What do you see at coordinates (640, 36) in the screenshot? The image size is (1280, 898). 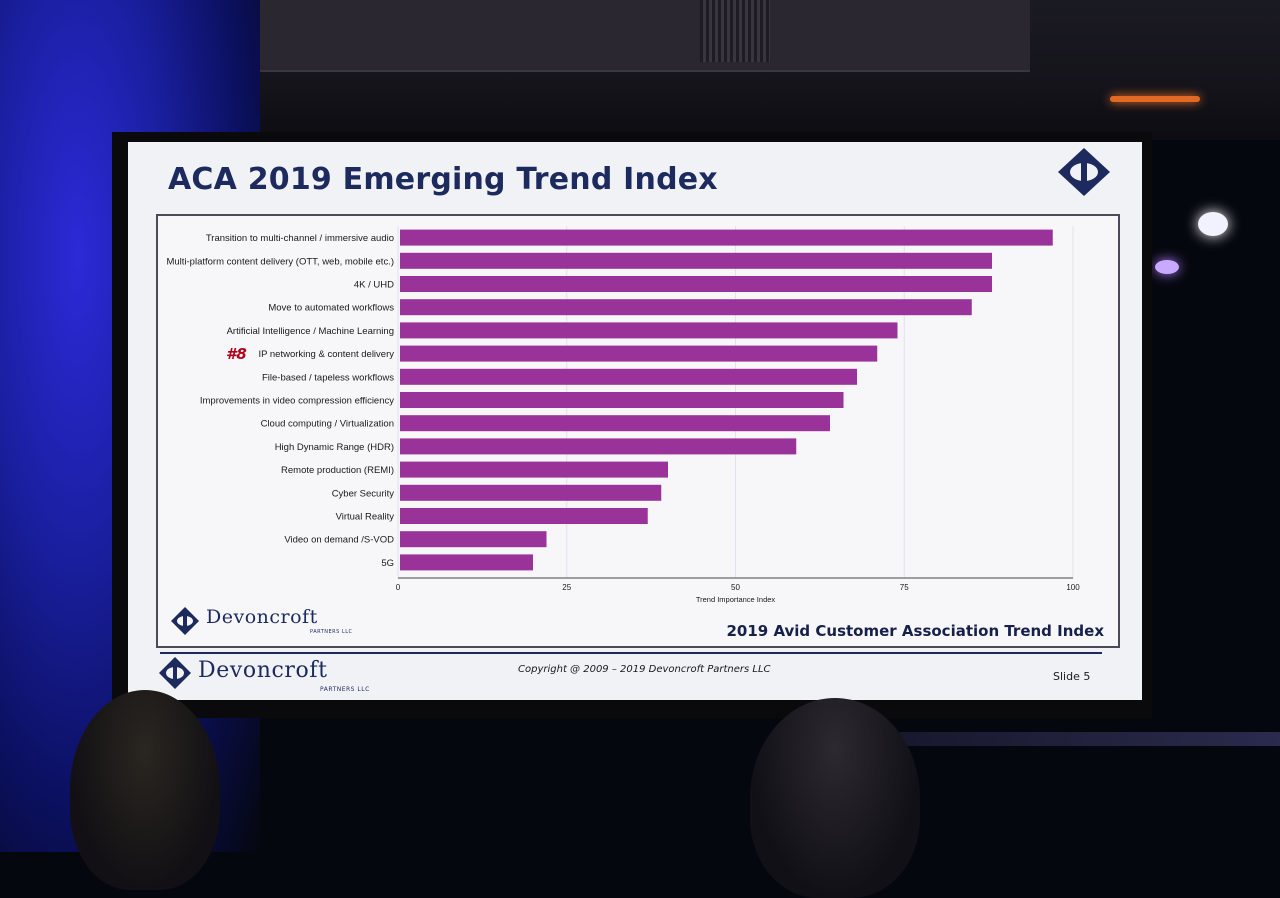 I see `ceiling-panel` at bounding box center [640, 36].